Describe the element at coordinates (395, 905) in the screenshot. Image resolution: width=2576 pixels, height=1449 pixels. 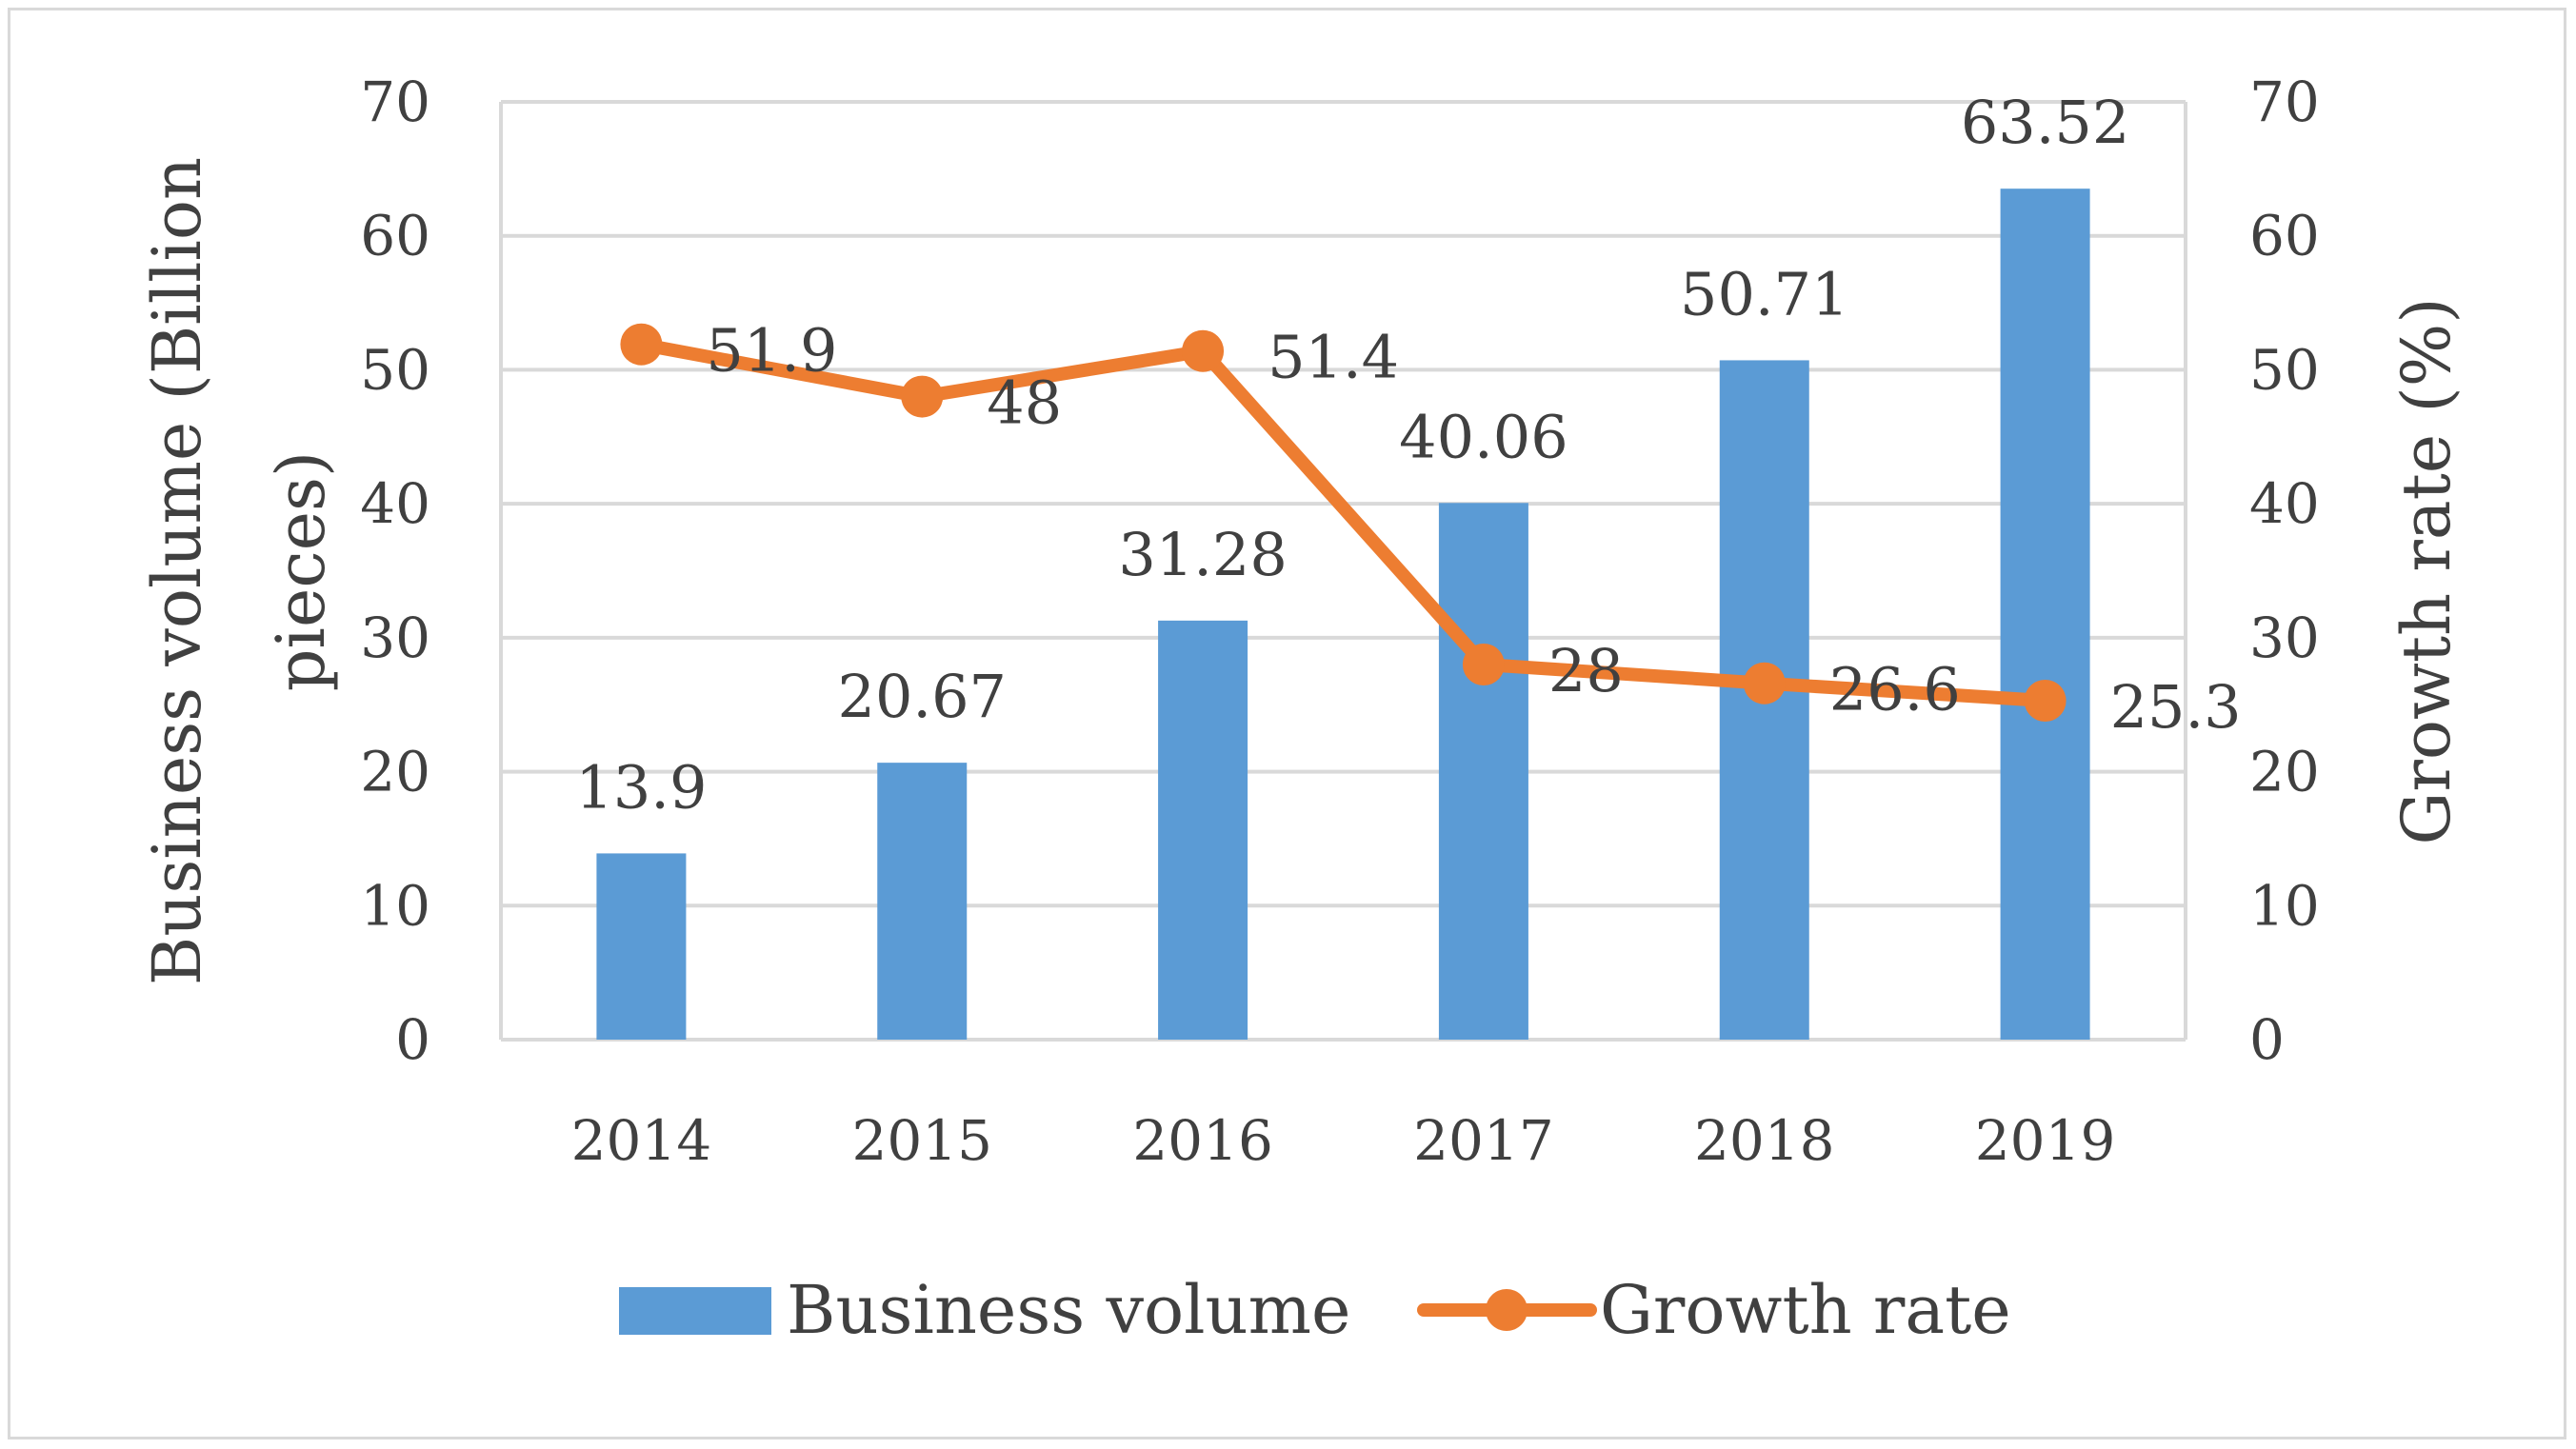
I see `y-left-tick-label: 10` at that location.